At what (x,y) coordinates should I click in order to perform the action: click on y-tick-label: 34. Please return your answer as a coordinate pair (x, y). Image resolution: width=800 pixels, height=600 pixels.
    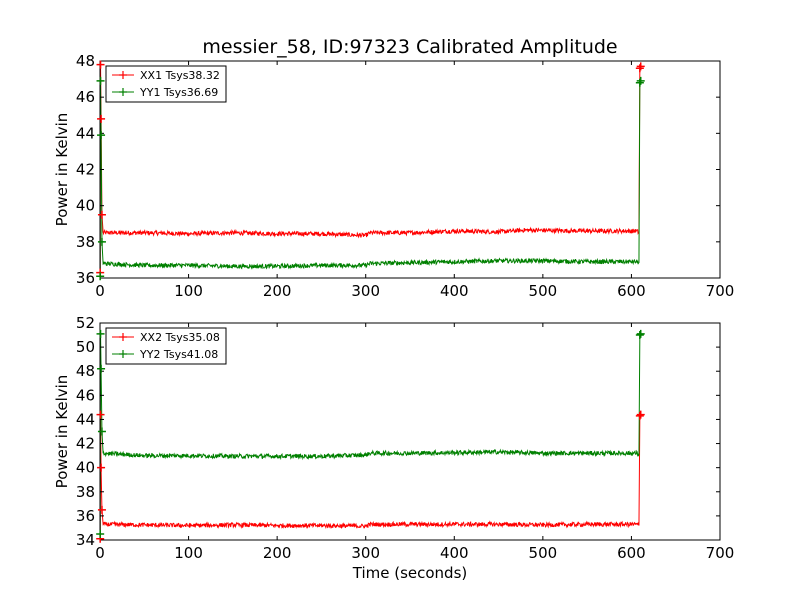
    Looking at the image, I should click on (85, 540).